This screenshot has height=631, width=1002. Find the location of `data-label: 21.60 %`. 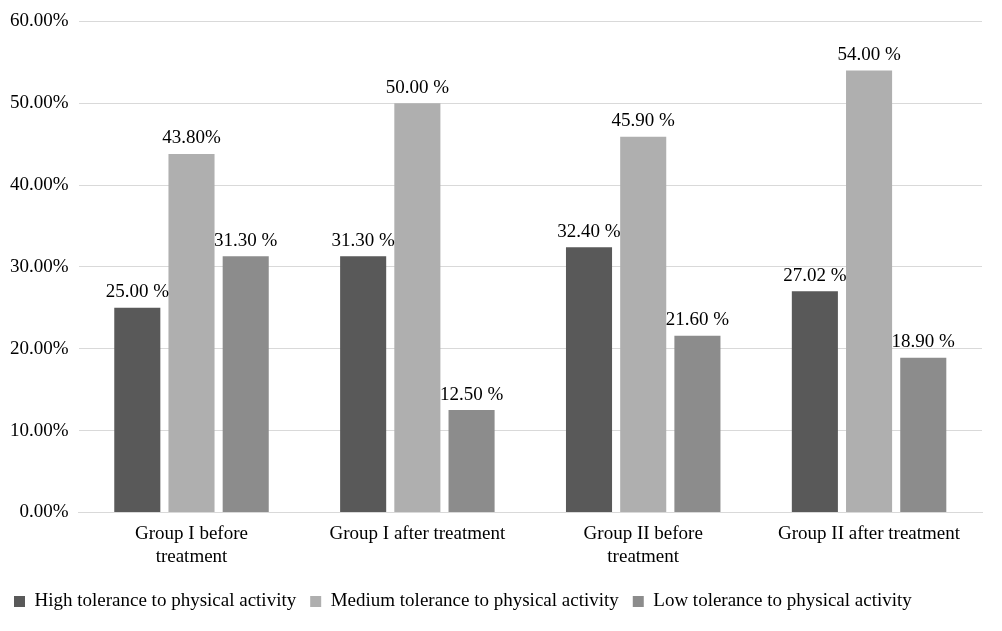

data-label: 21.60 % is located at coordinates (697, 319).